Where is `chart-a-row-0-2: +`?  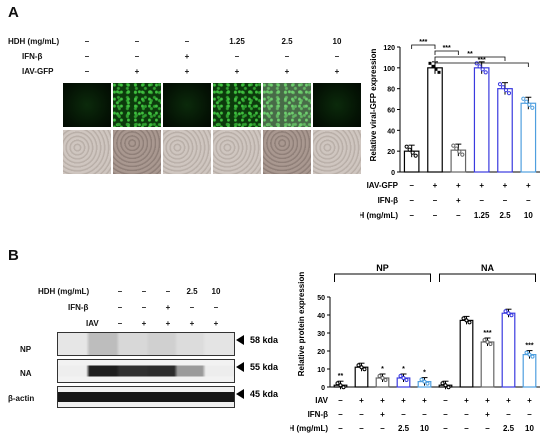
chart-a-row-0-2: + is located at coordinates (458, 185).